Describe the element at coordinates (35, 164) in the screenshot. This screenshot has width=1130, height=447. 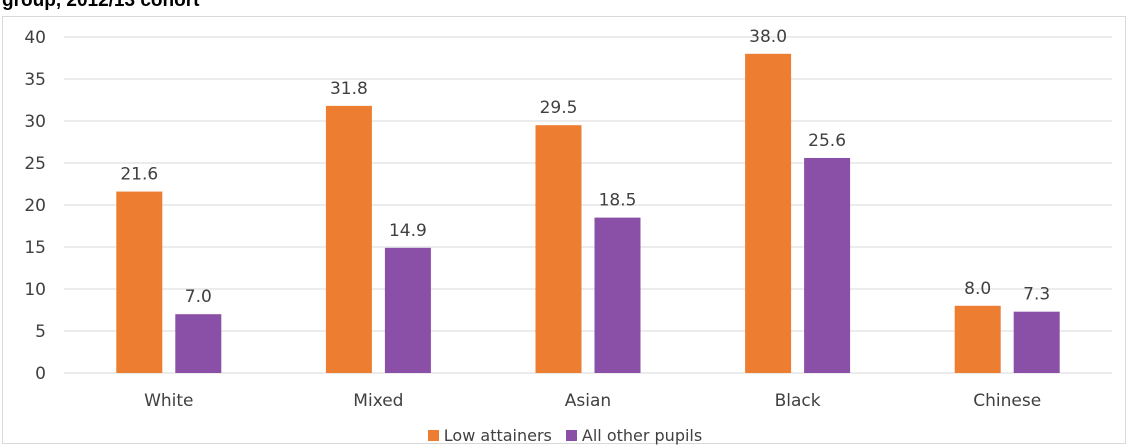
I see `y-tick-label-25: 25` at that location.